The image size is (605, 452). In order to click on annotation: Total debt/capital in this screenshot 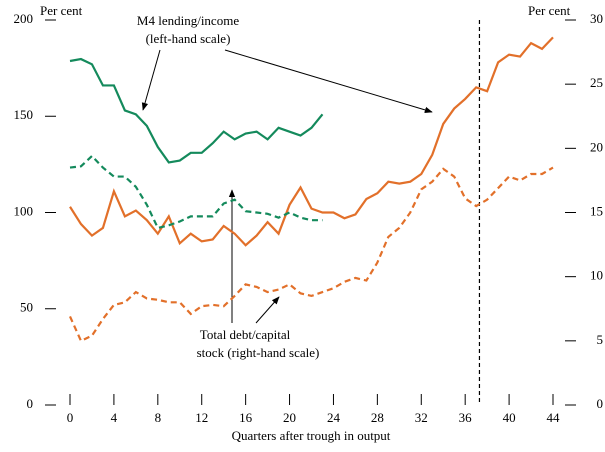, I will do `click(245, 334)`.